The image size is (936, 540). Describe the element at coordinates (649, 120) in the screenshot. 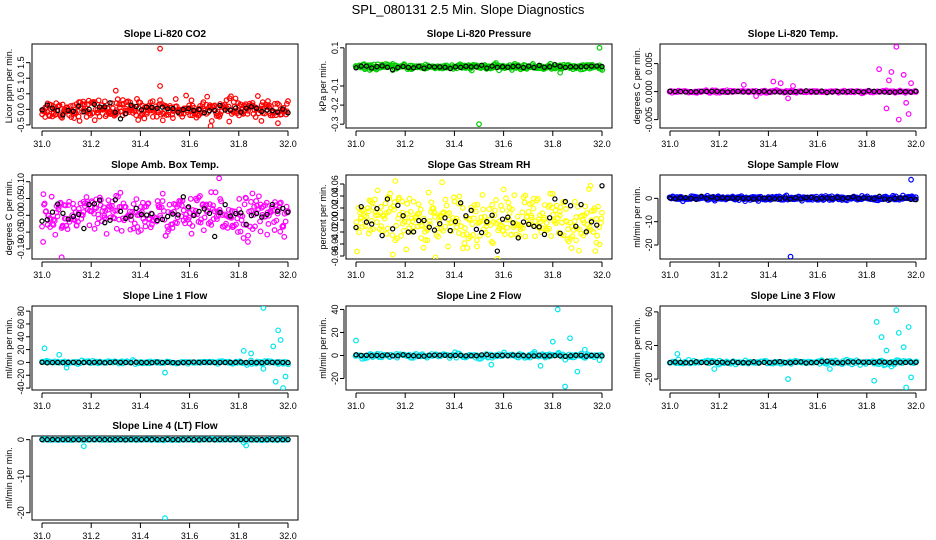

I see `y-tick-label: -0.005` at that location.